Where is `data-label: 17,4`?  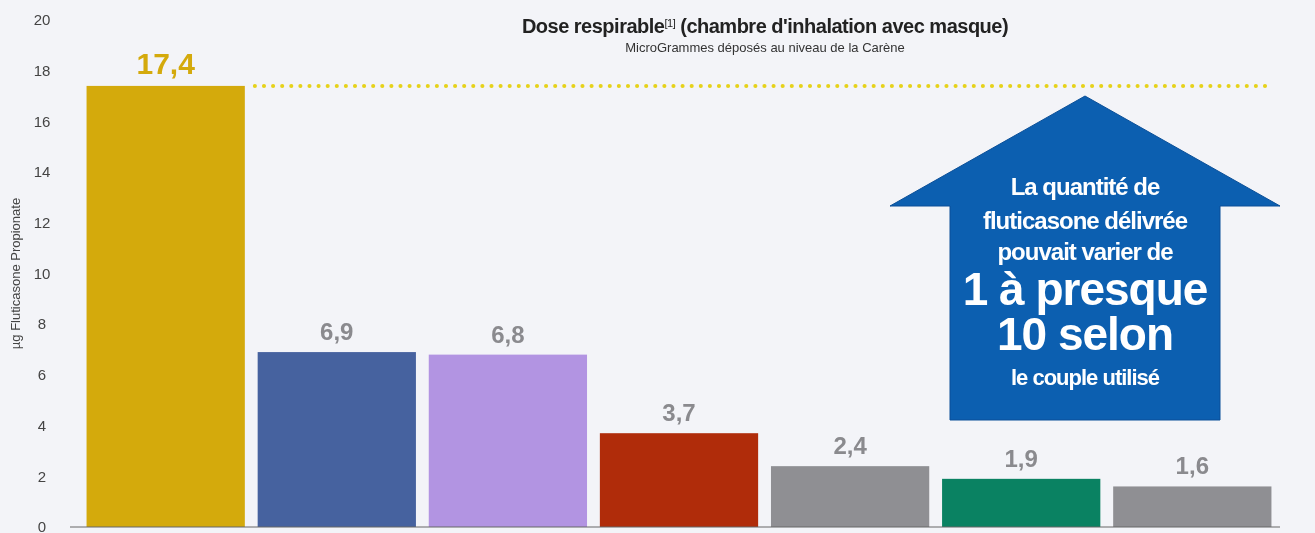 data-label: 17,4 is located at coordinates (166, 63).